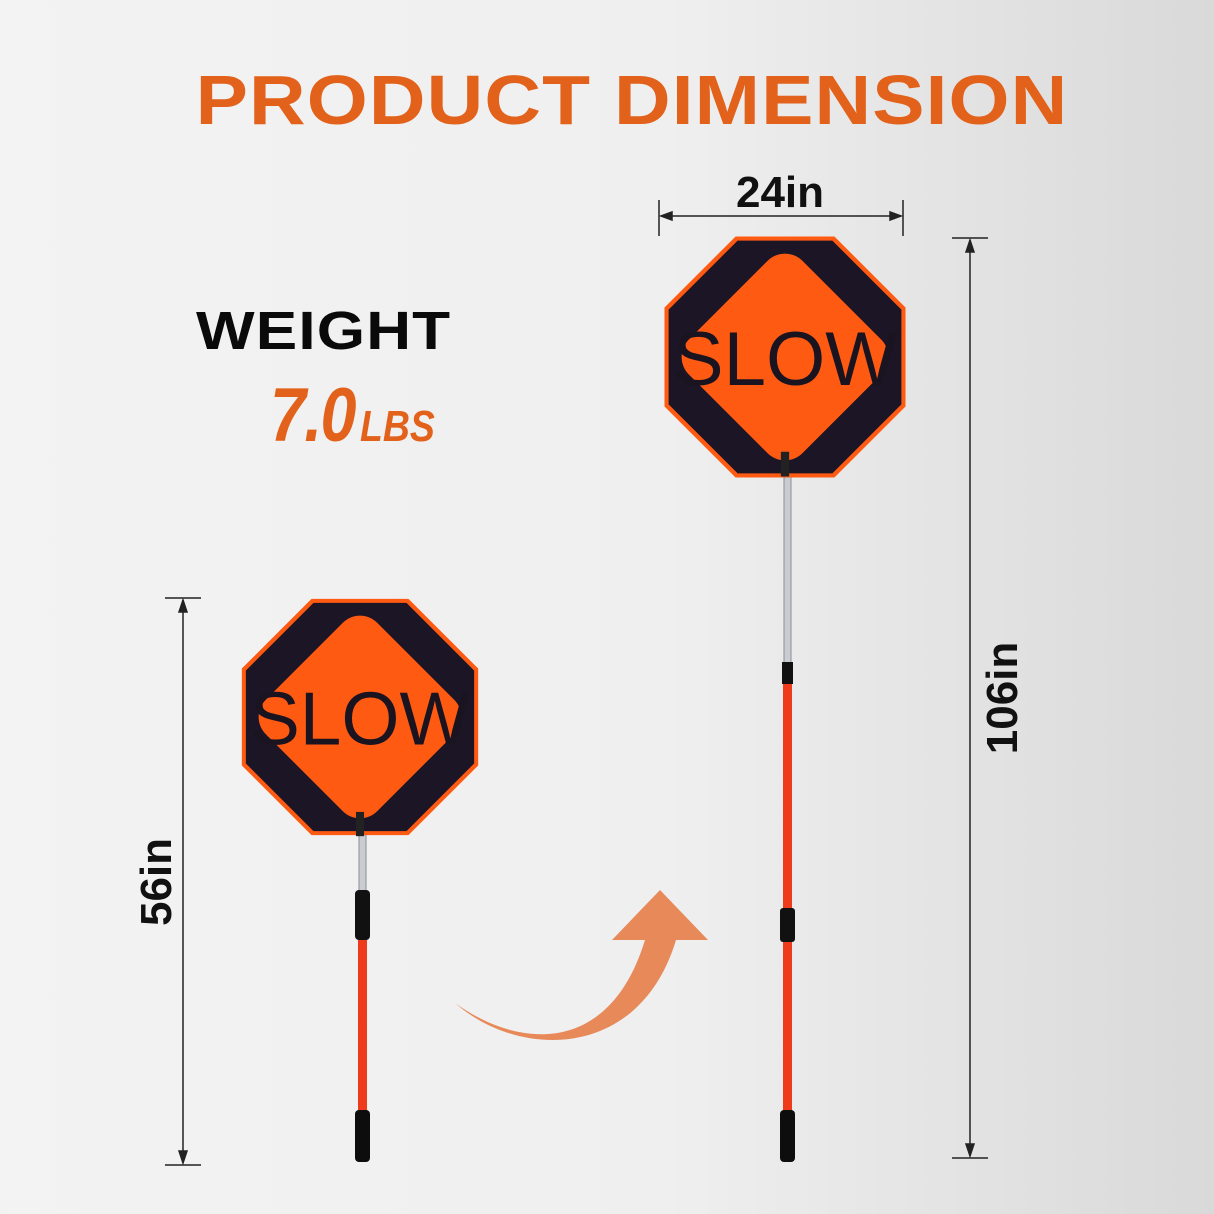 The height and width of the screenshot is (1214, 1214). What do you see at coordinates (324, 331) in the screenshot?
I see `weight-label: WEIGHT` at bounding box center [324, 331].